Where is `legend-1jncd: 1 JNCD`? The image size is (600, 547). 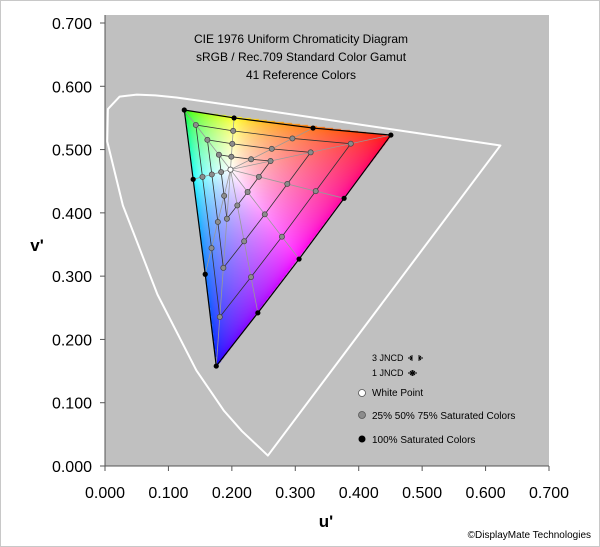 legend-1jncd: 1 JNCD is located at coordinates (388, 373).